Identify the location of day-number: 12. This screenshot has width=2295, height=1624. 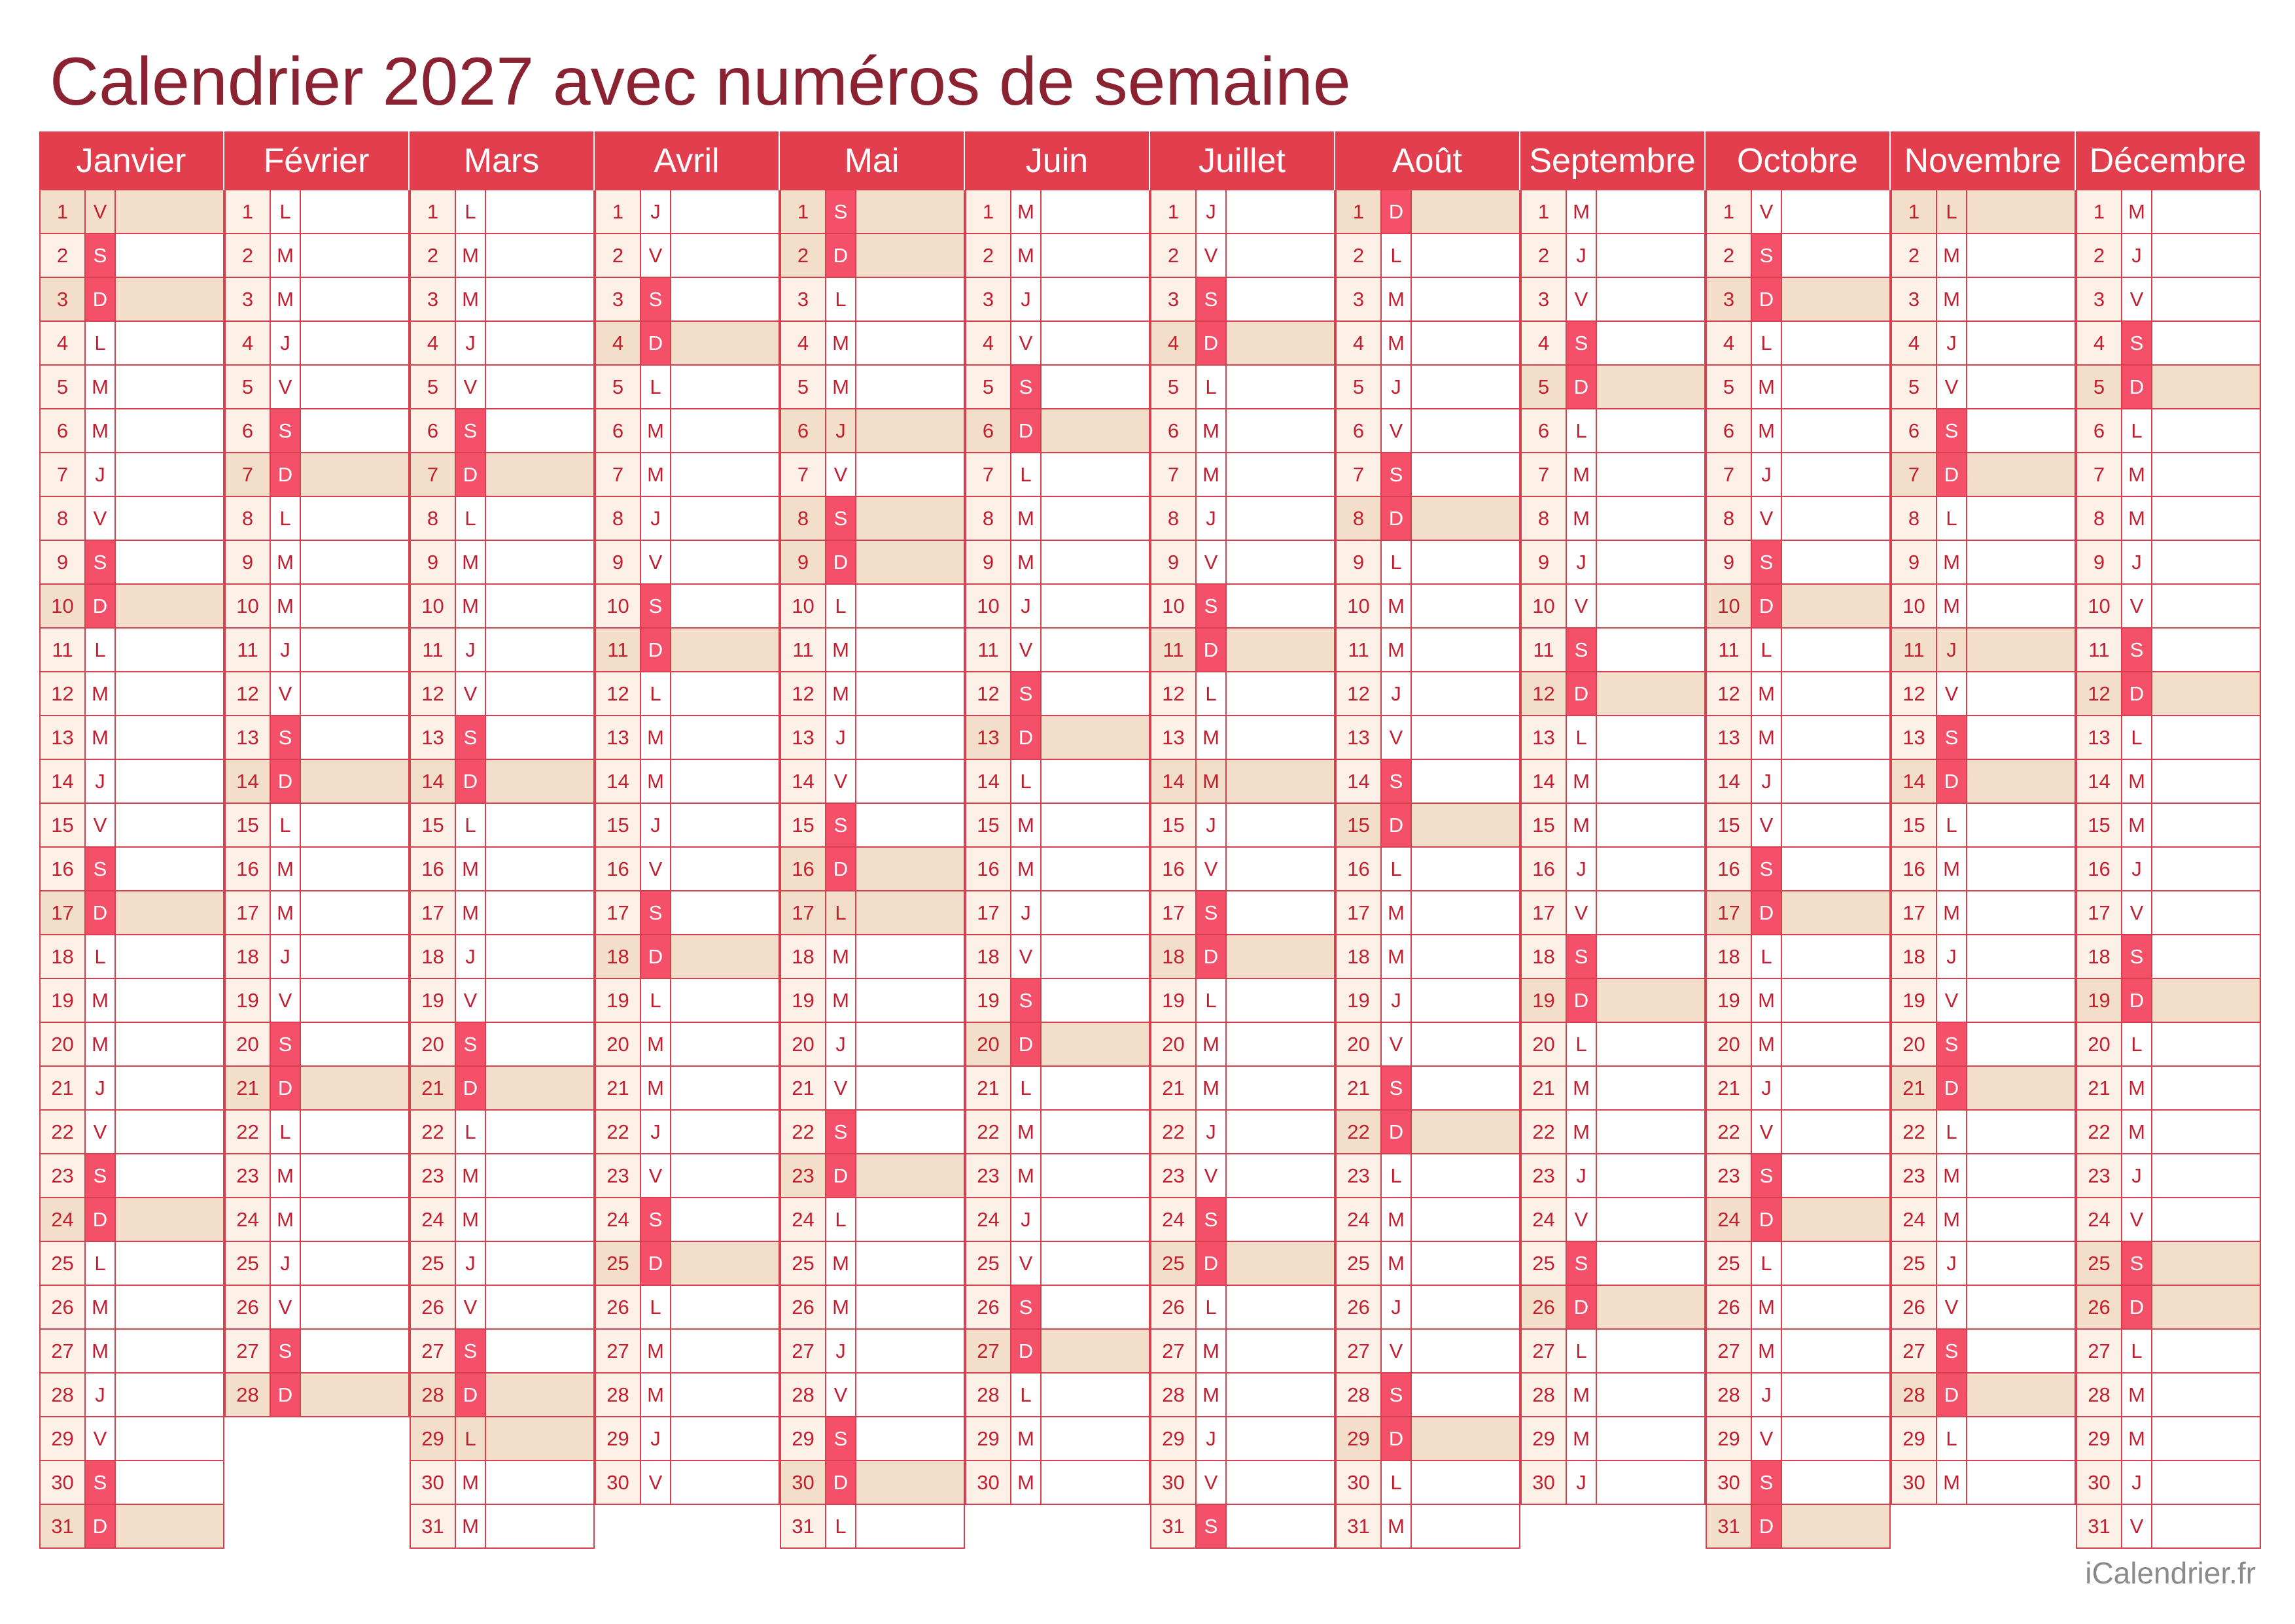
(988, 693).